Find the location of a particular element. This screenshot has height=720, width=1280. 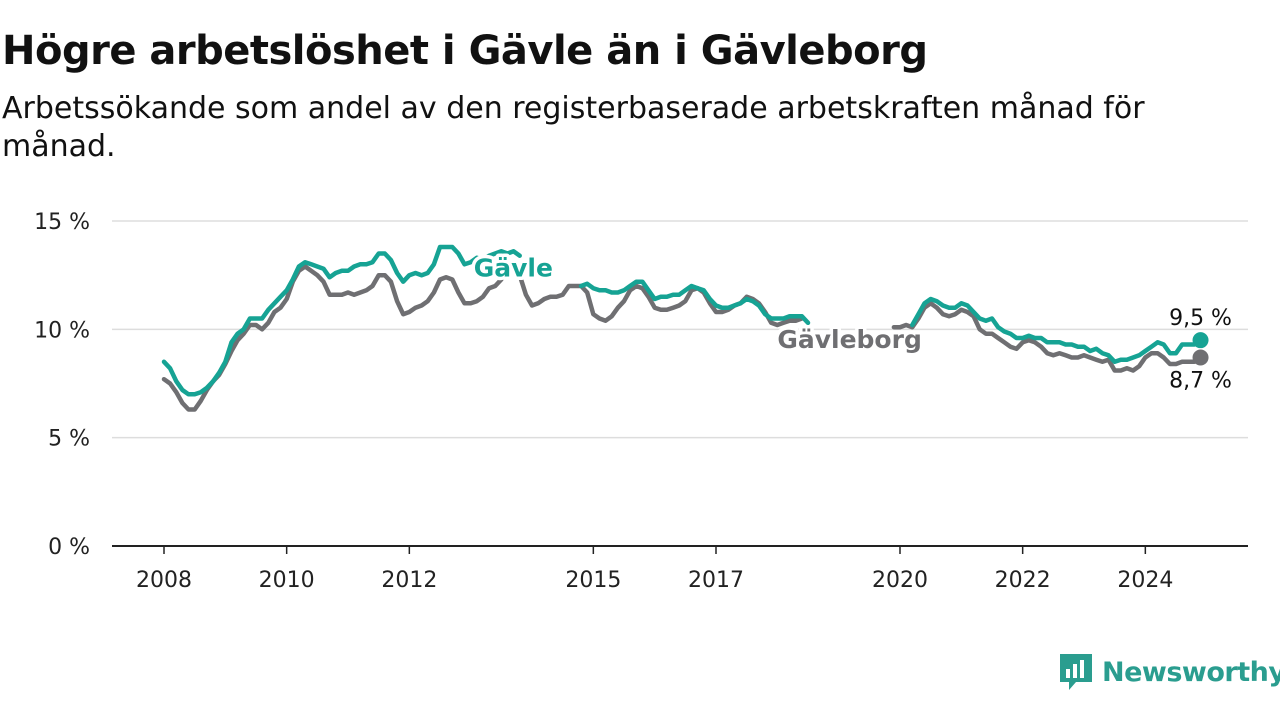

series-name-gavleborg: Gävleborg is located at coordinates (849, 339).